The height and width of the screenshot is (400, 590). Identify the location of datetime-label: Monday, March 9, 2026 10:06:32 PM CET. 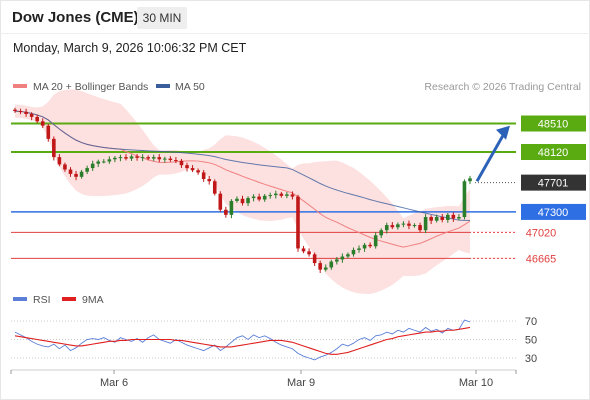
(130, 48).